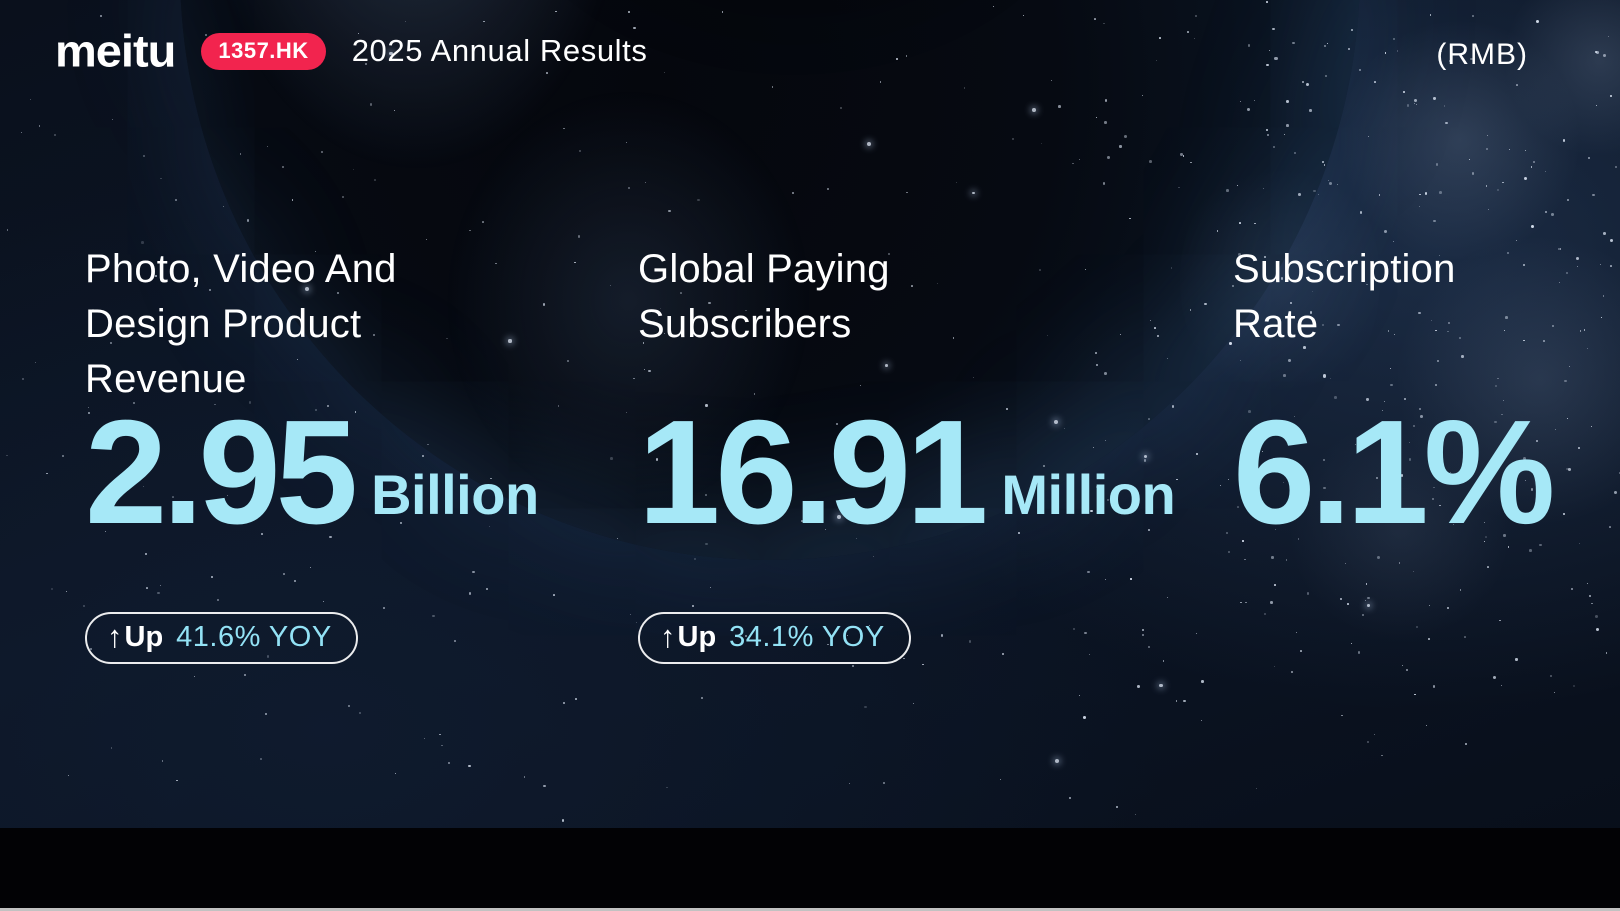  I want to click on stat-number: 16.91, so click(813, 472).